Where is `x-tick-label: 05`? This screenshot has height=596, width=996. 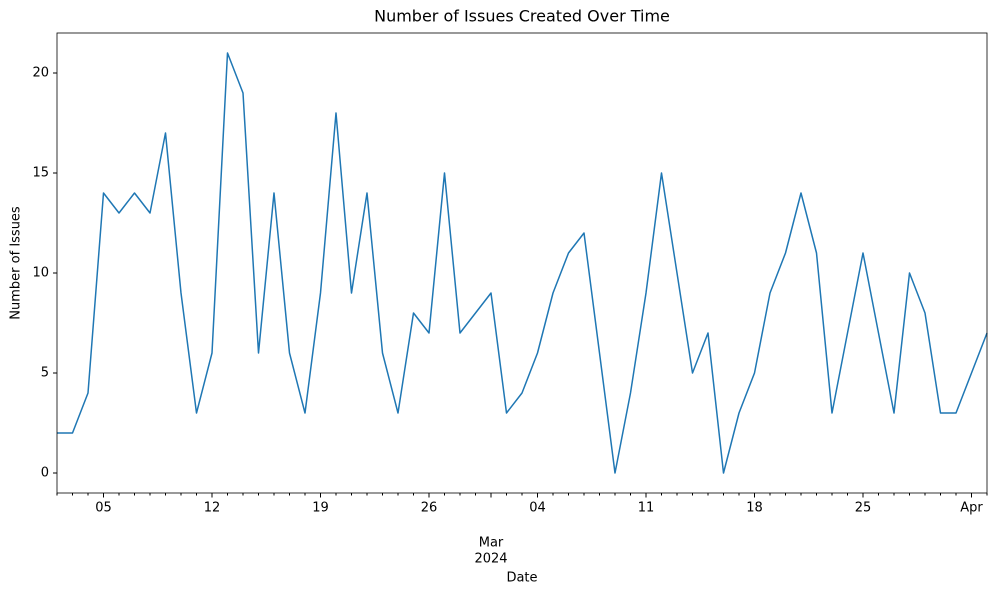 x-tick-label: 05 is located at coordinates (103, 508).